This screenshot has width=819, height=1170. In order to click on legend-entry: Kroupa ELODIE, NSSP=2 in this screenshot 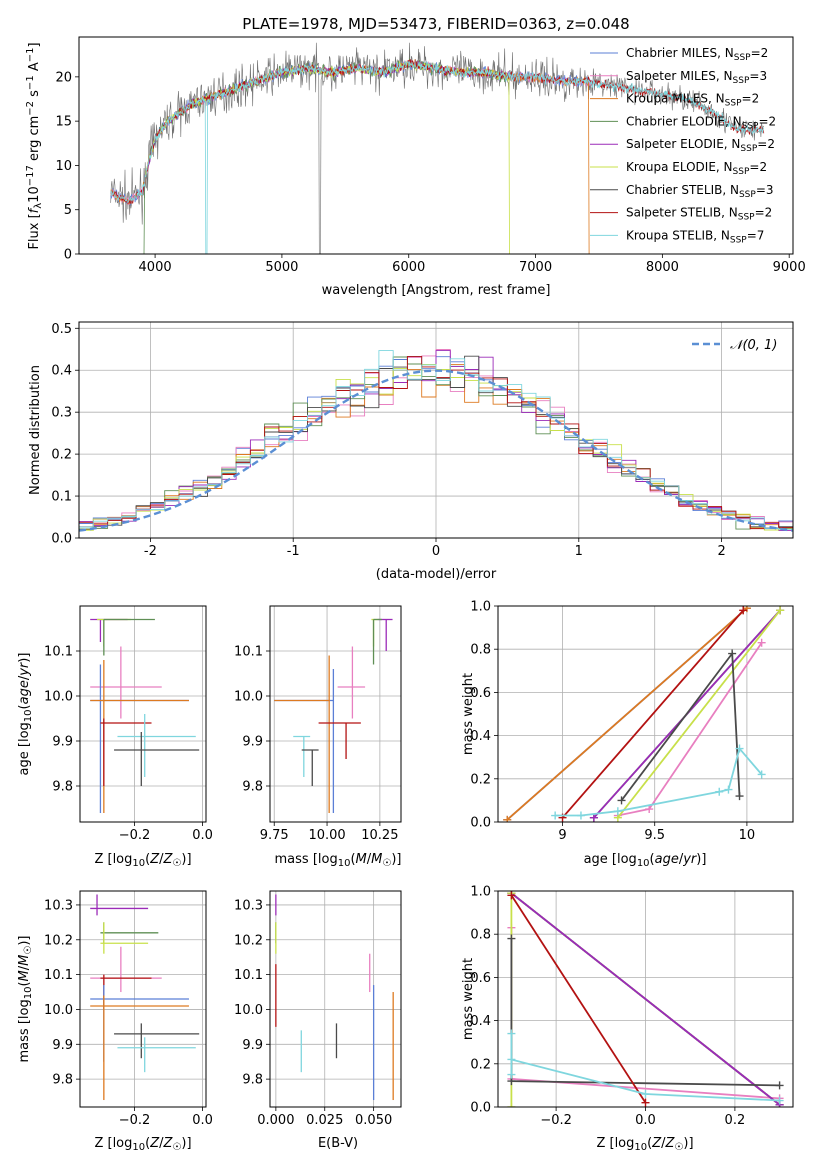, I will do `click(696, 168)`.